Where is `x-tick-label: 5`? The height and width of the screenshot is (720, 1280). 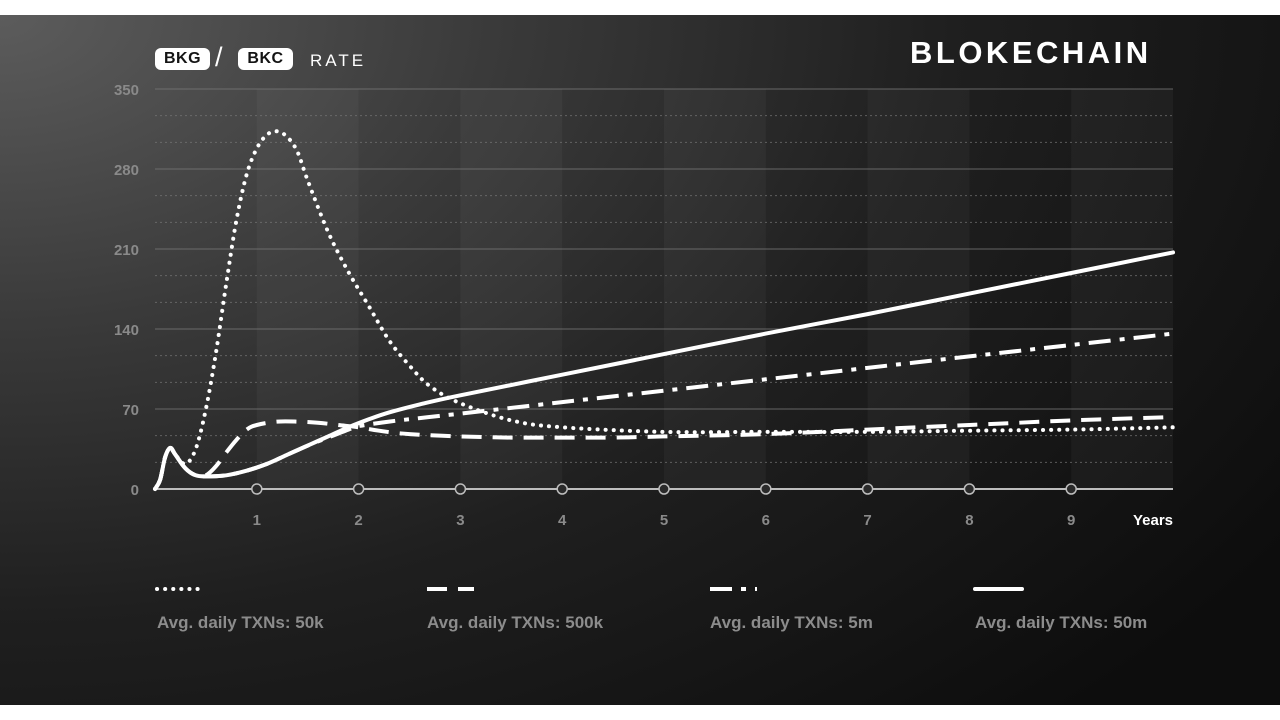
x-tick-label: 5 is located at coordinates (664, 520).